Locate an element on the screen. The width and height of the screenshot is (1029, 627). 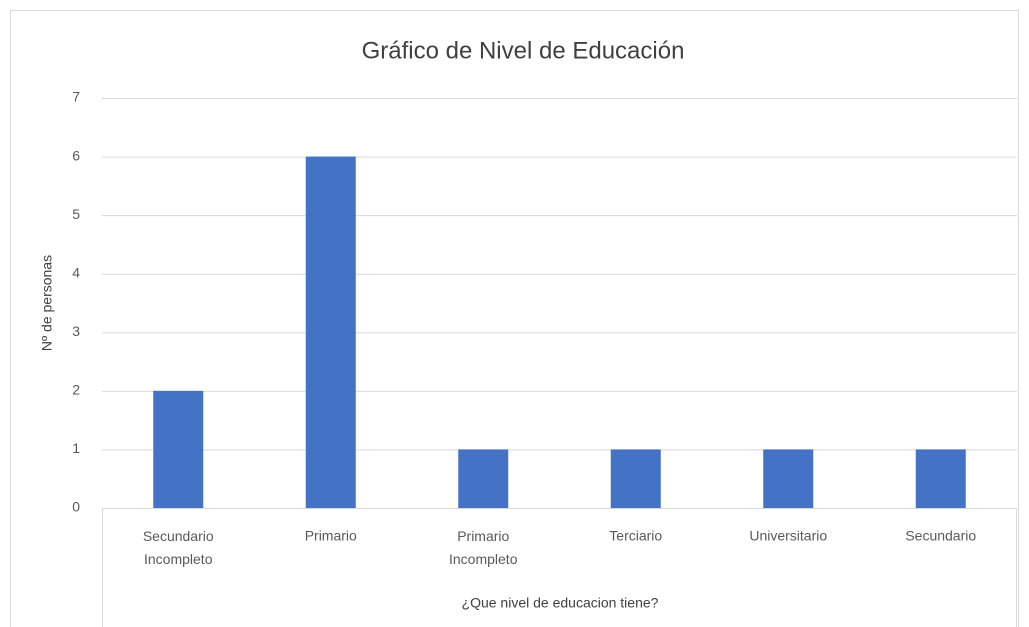
x-tick-label: Primario Incompleto is located at coordinates (483, 547).